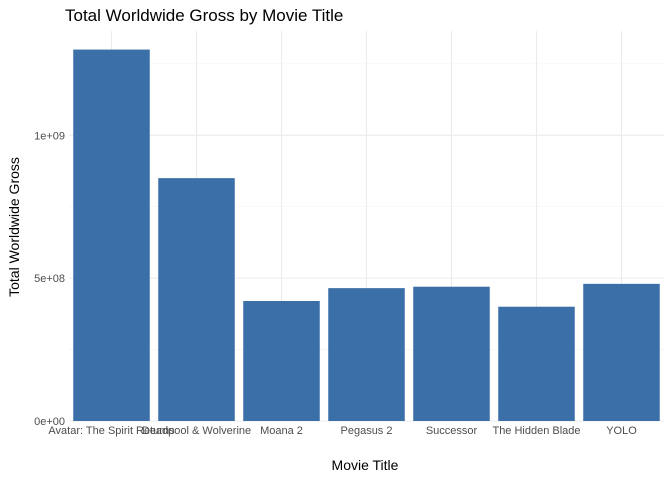 The width and height of the screenshot is (672, 480). Describe the element at coordinates (452, 431) in the screenshot. I see `x-tick-label: Successor` at that location.